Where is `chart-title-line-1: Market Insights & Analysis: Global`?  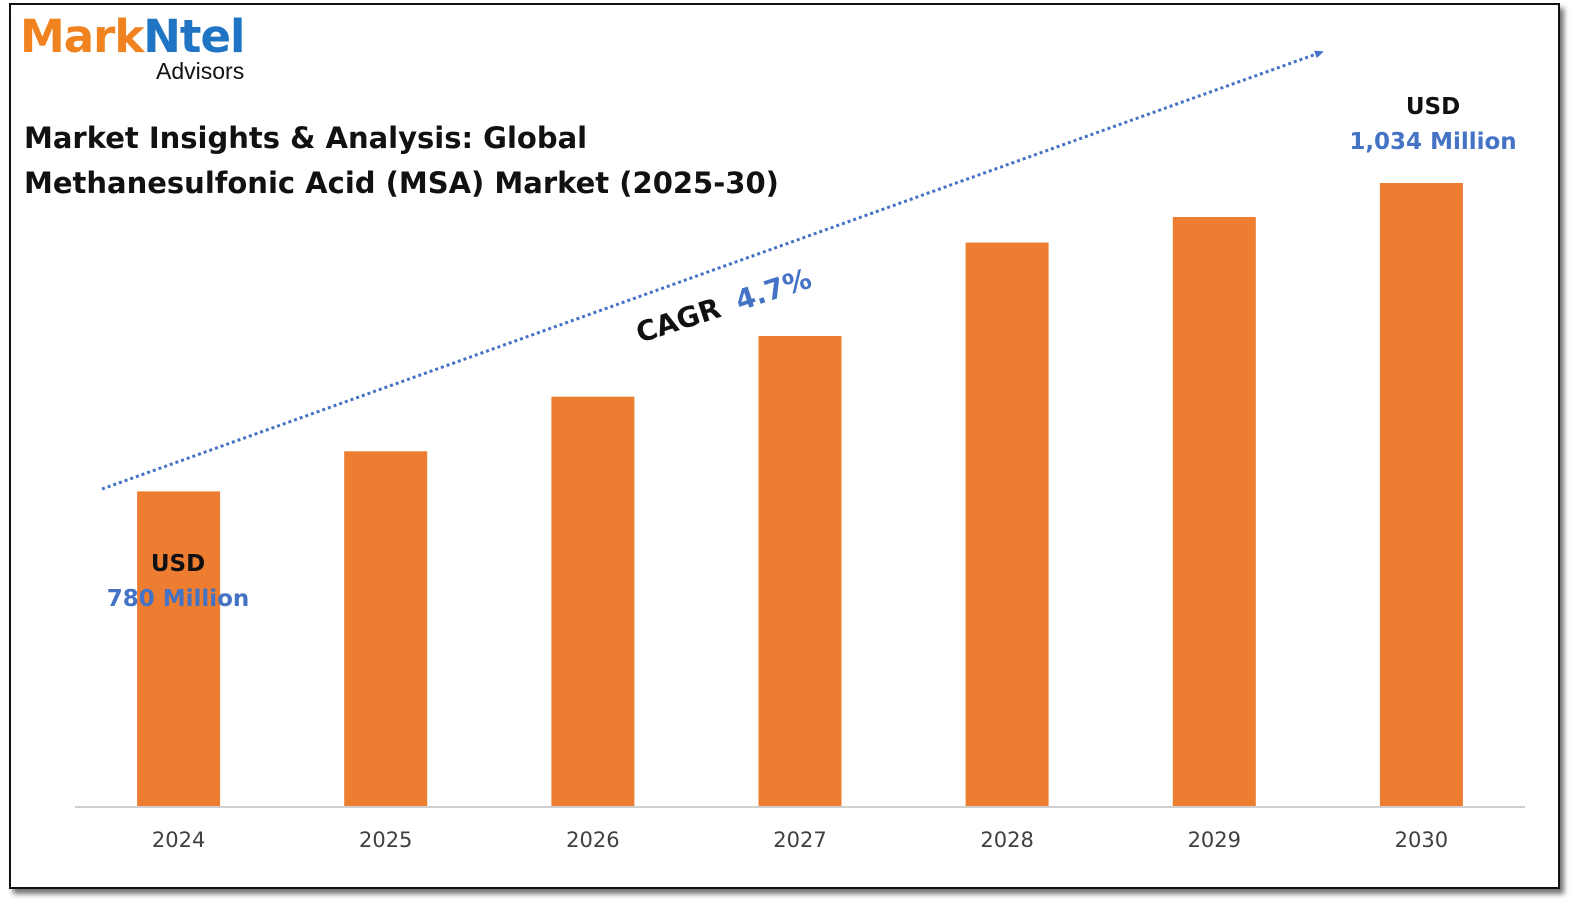
chart-title-line-1: Market Insights & Analysis: Global is located at coordinates (306, 138).